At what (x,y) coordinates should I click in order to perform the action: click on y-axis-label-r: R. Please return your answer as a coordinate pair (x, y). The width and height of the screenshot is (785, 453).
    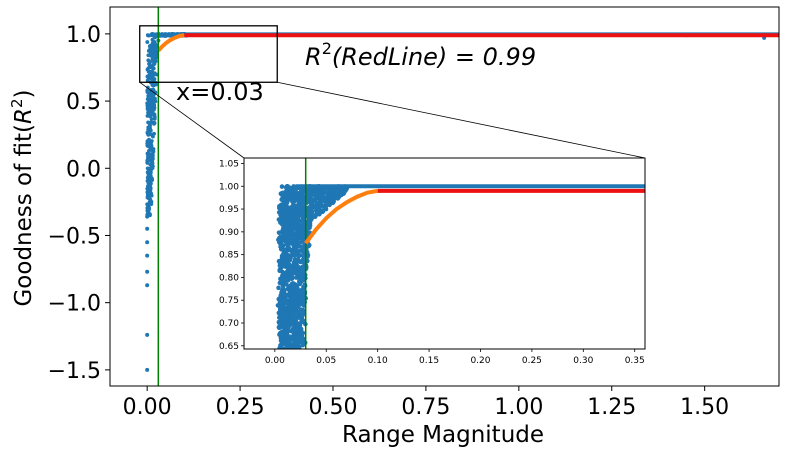
    Looking at the image, I should click on (24, 116).